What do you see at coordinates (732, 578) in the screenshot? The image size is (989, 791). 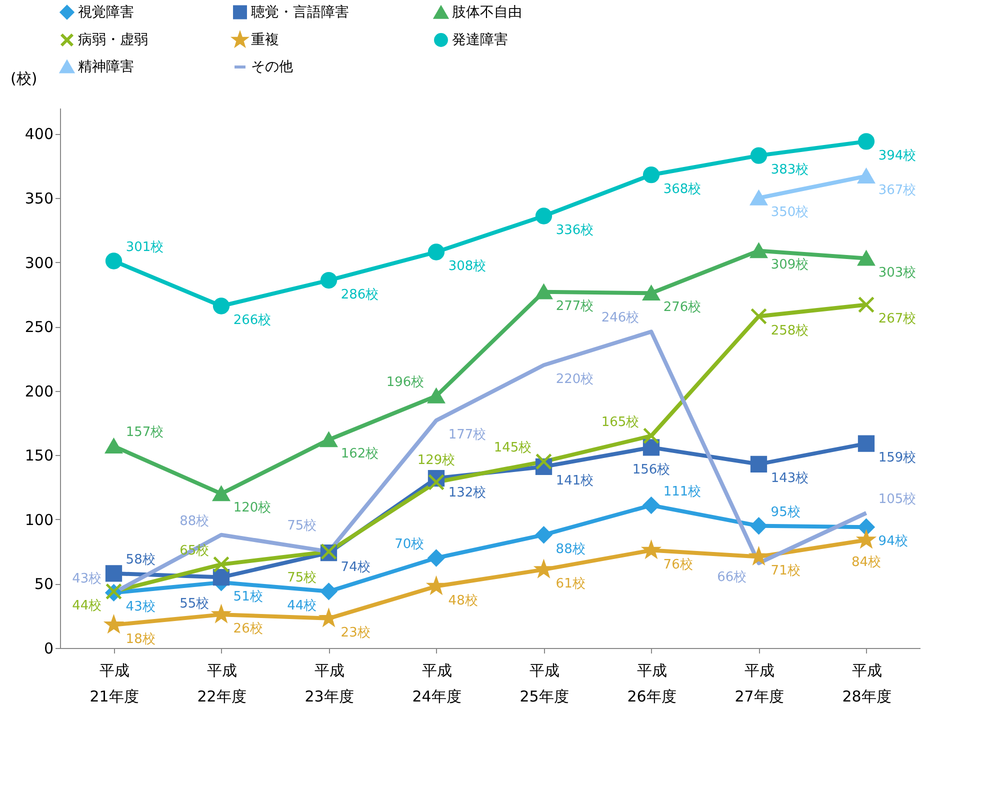 I see `data-label: 66校` at bounding box center [732, 578].